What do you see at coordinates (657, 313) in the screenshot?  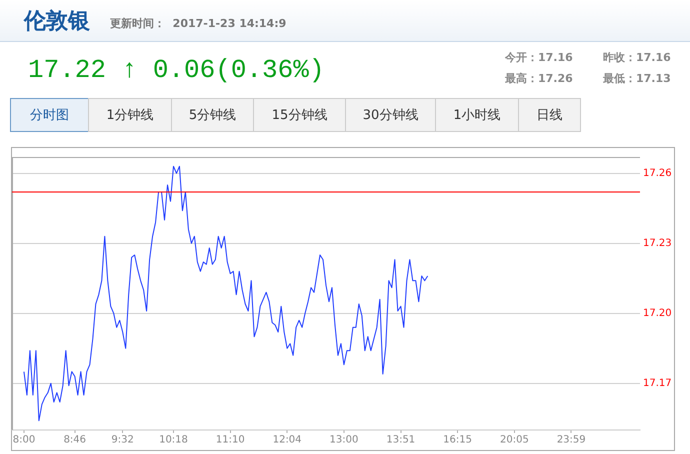 I see `y-tick-label: 17.20` at bounding box center [657, 313].